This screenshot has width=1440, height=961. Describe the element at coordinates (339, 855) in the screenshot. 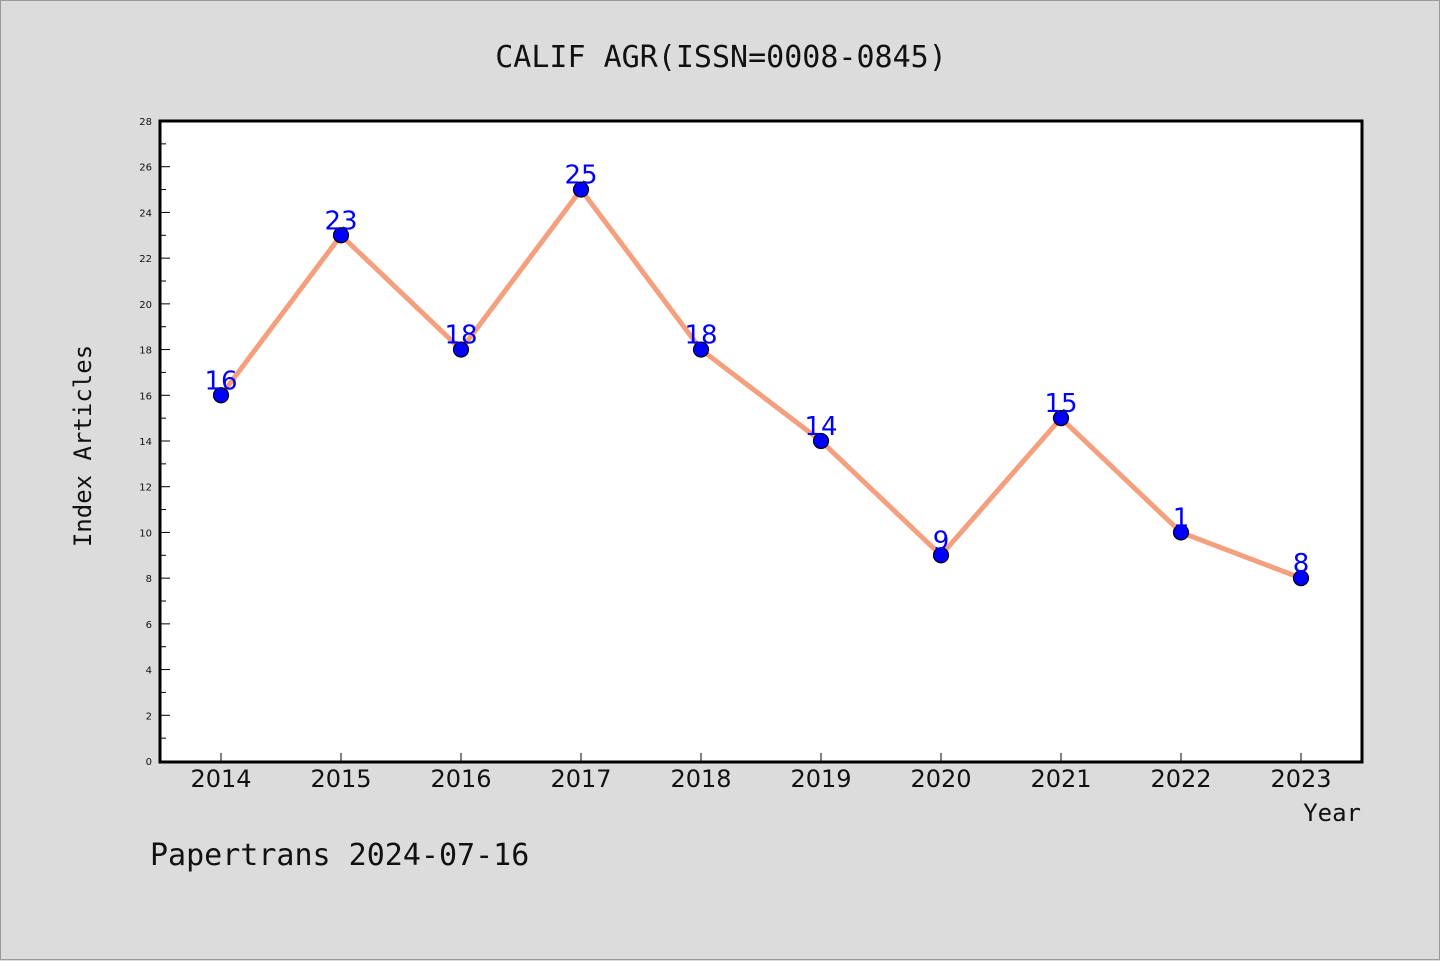

I see `footer-note: Papertrans 2024-07-16` at that location.